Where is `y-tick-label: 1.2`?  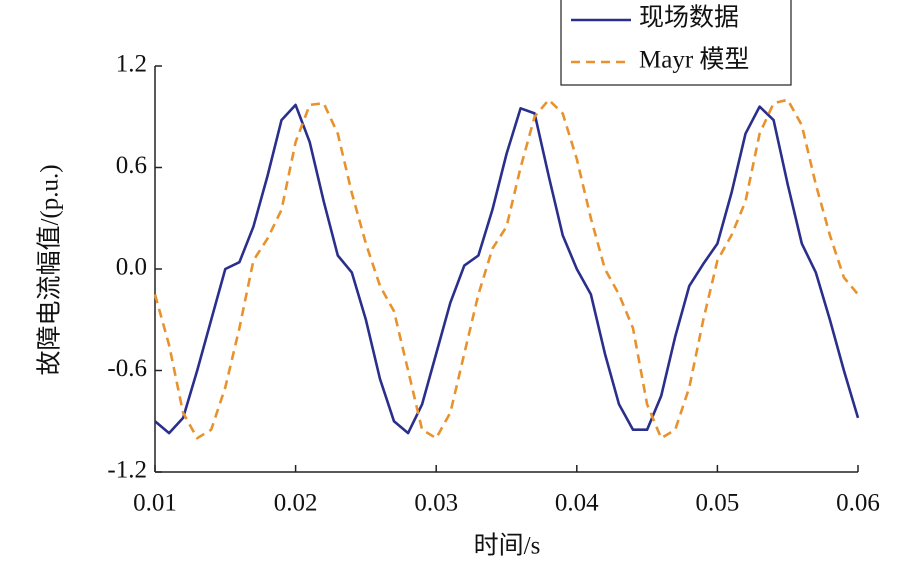 y-tick-label: 1.2 is located at coordinates (131, 64).